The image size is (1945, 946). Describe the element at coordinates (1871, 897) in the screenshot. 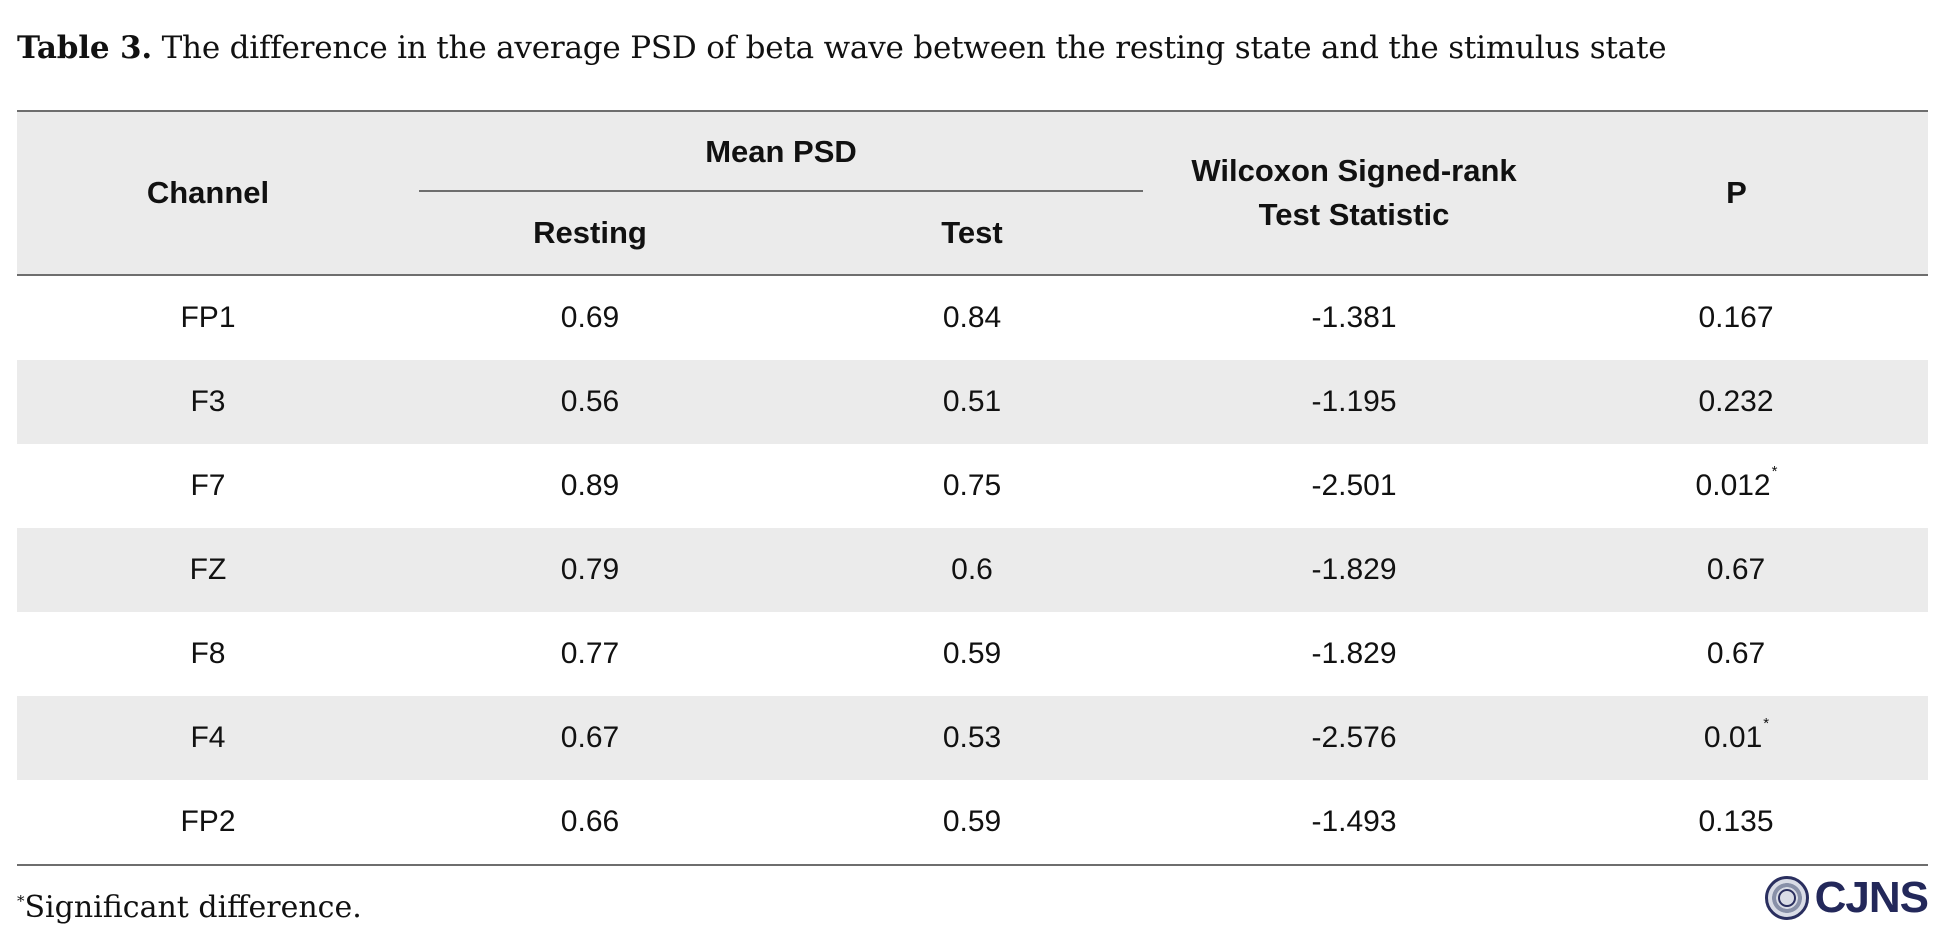

I see `journal-logo-text: CJNS` at that location.